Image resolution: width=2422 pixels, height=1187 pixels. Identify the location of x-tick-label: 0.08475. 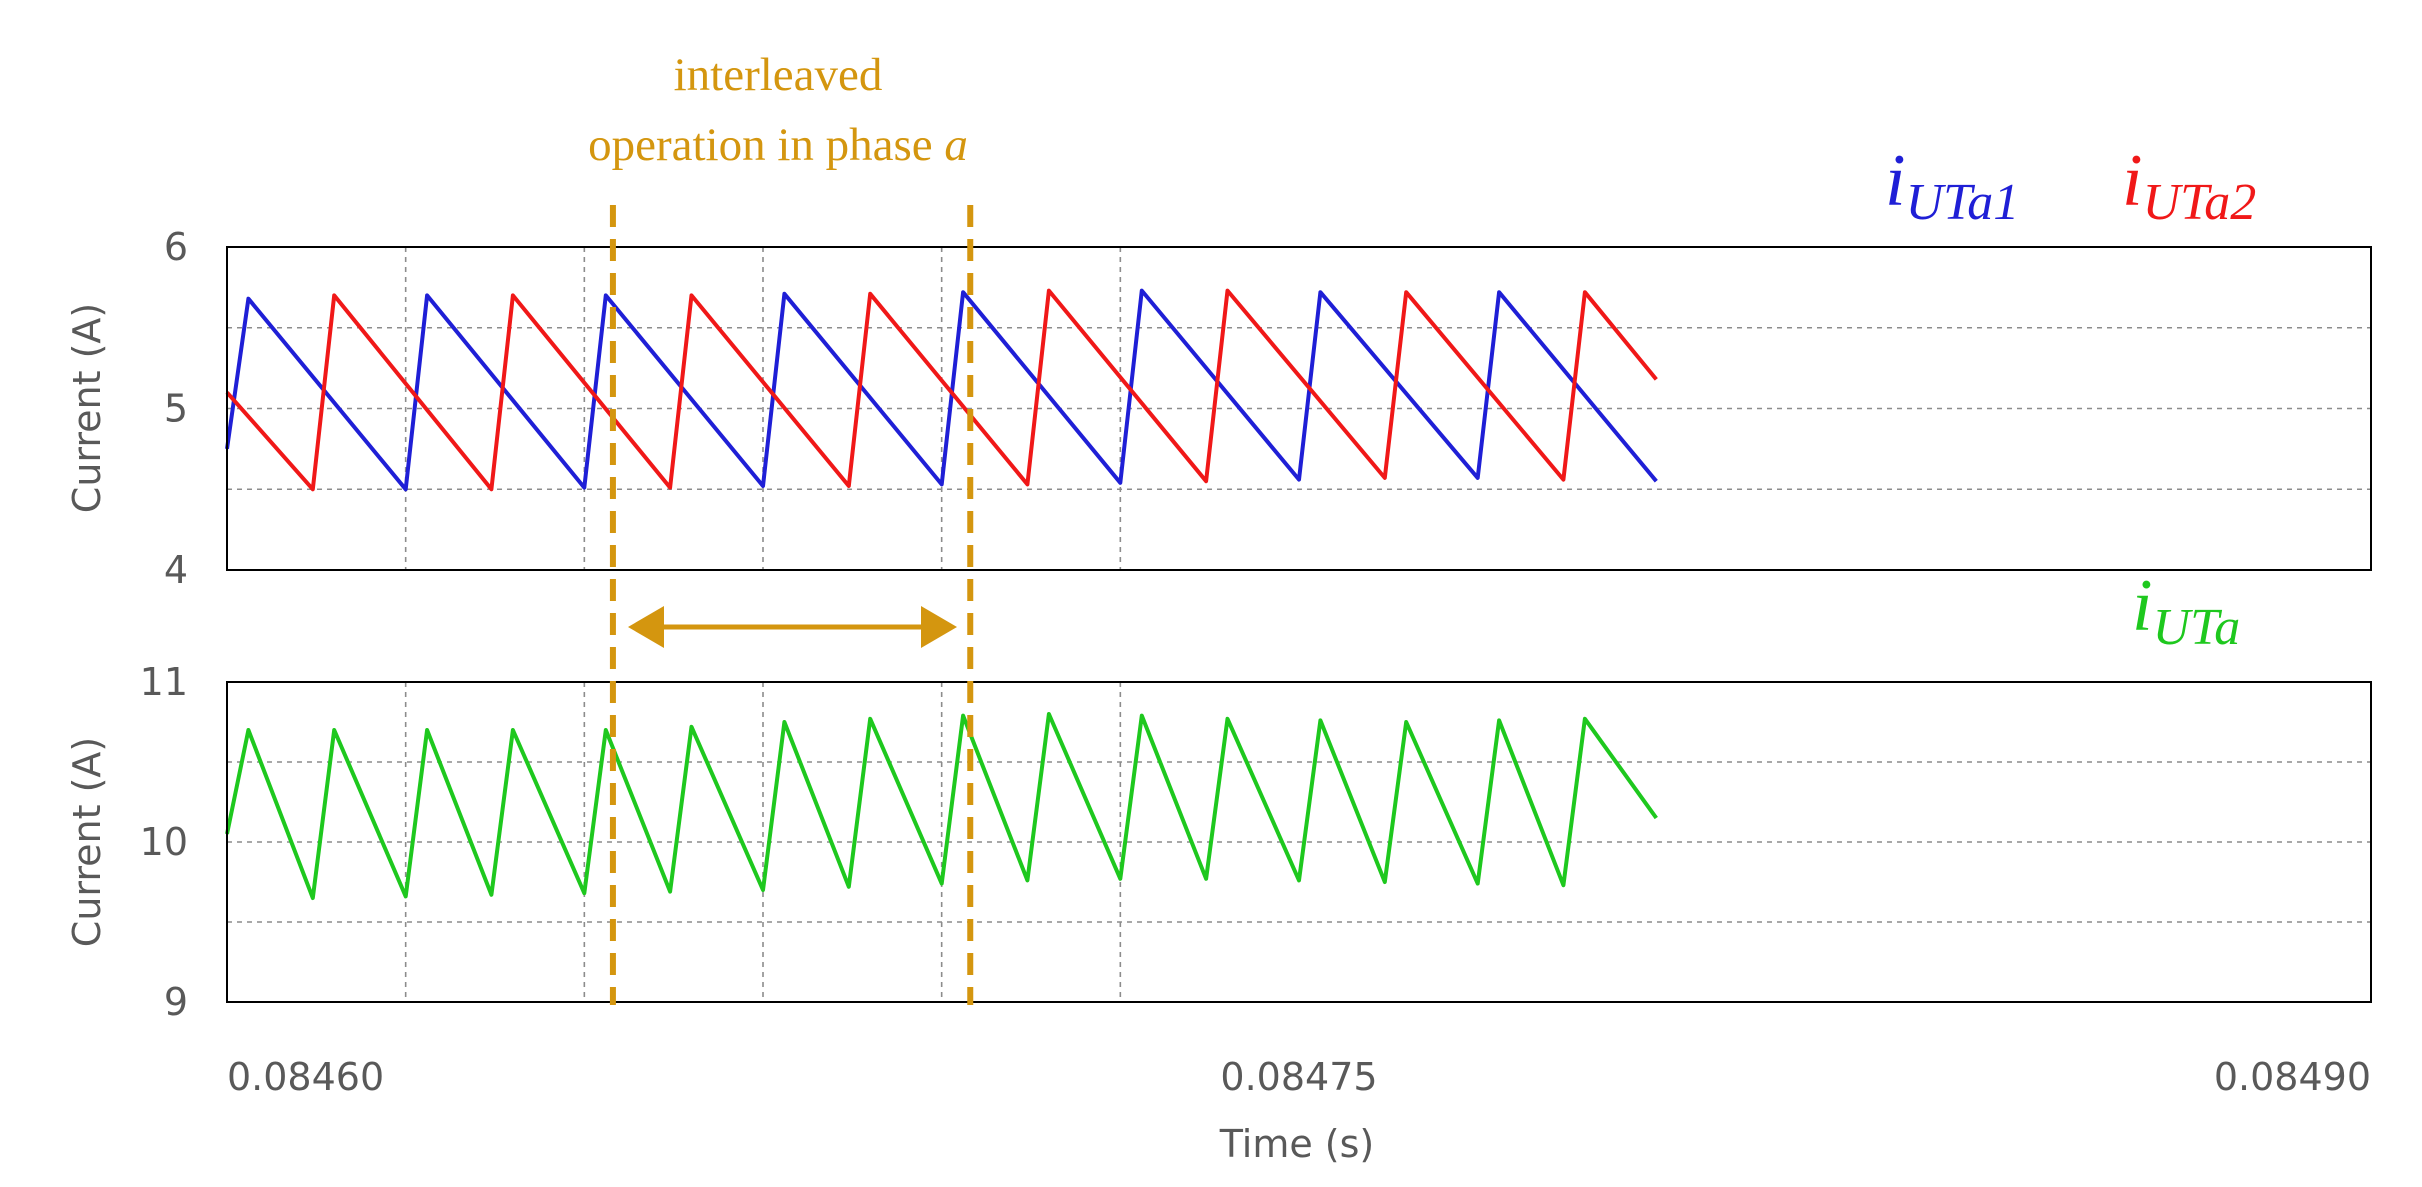
(1298, 1077).